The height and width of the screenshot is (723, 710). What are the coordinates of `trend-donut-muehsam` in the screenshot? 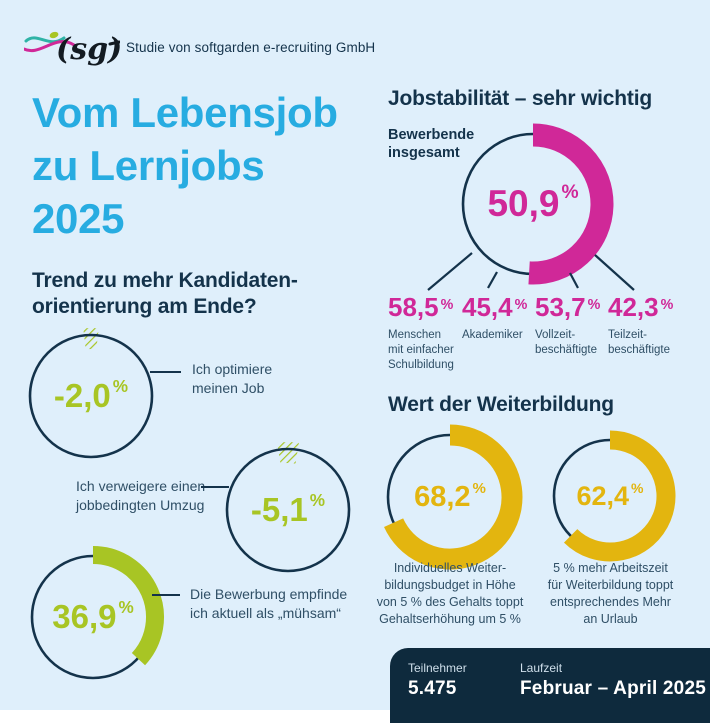 It's located at (97, 613).